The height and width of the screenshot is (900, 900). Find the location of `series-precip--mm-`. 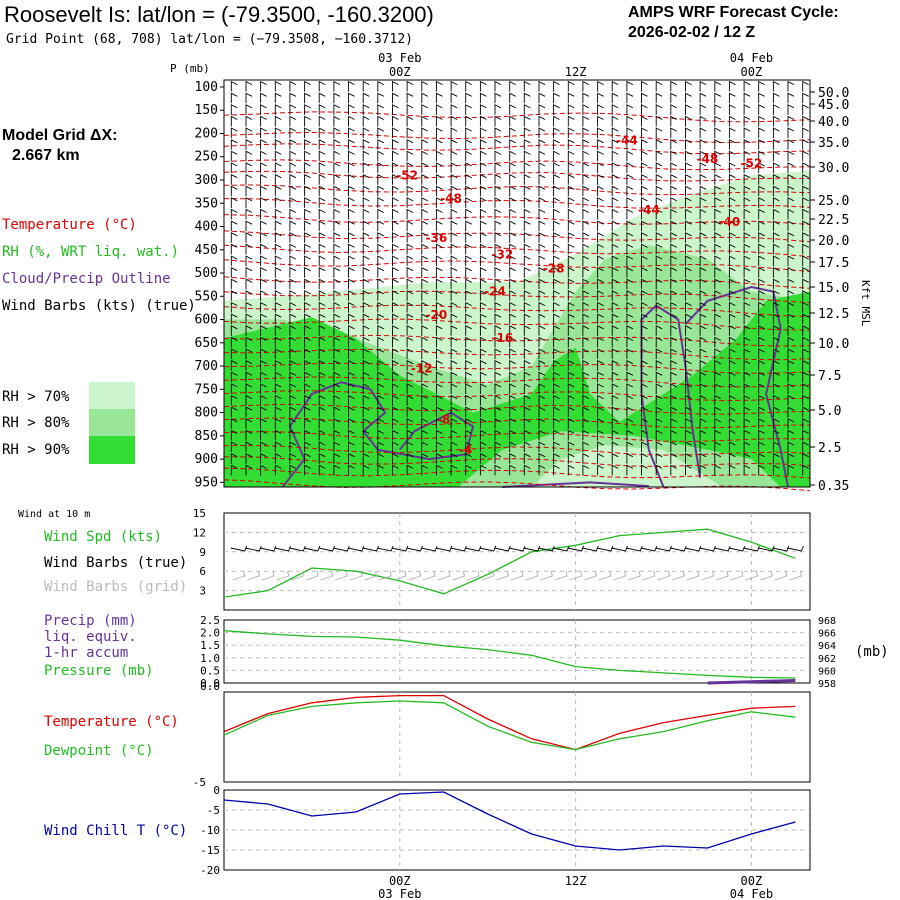

series-precip--mm- is located at coordinates (751, 682).